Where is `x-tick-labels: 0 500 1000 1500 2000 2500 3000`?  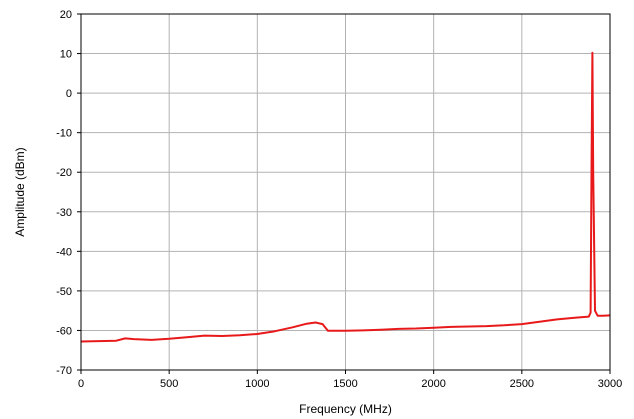
x-tick-labels: 0 500 1000 1500 2000 2500 3000 is located at coordinates (350, 384).